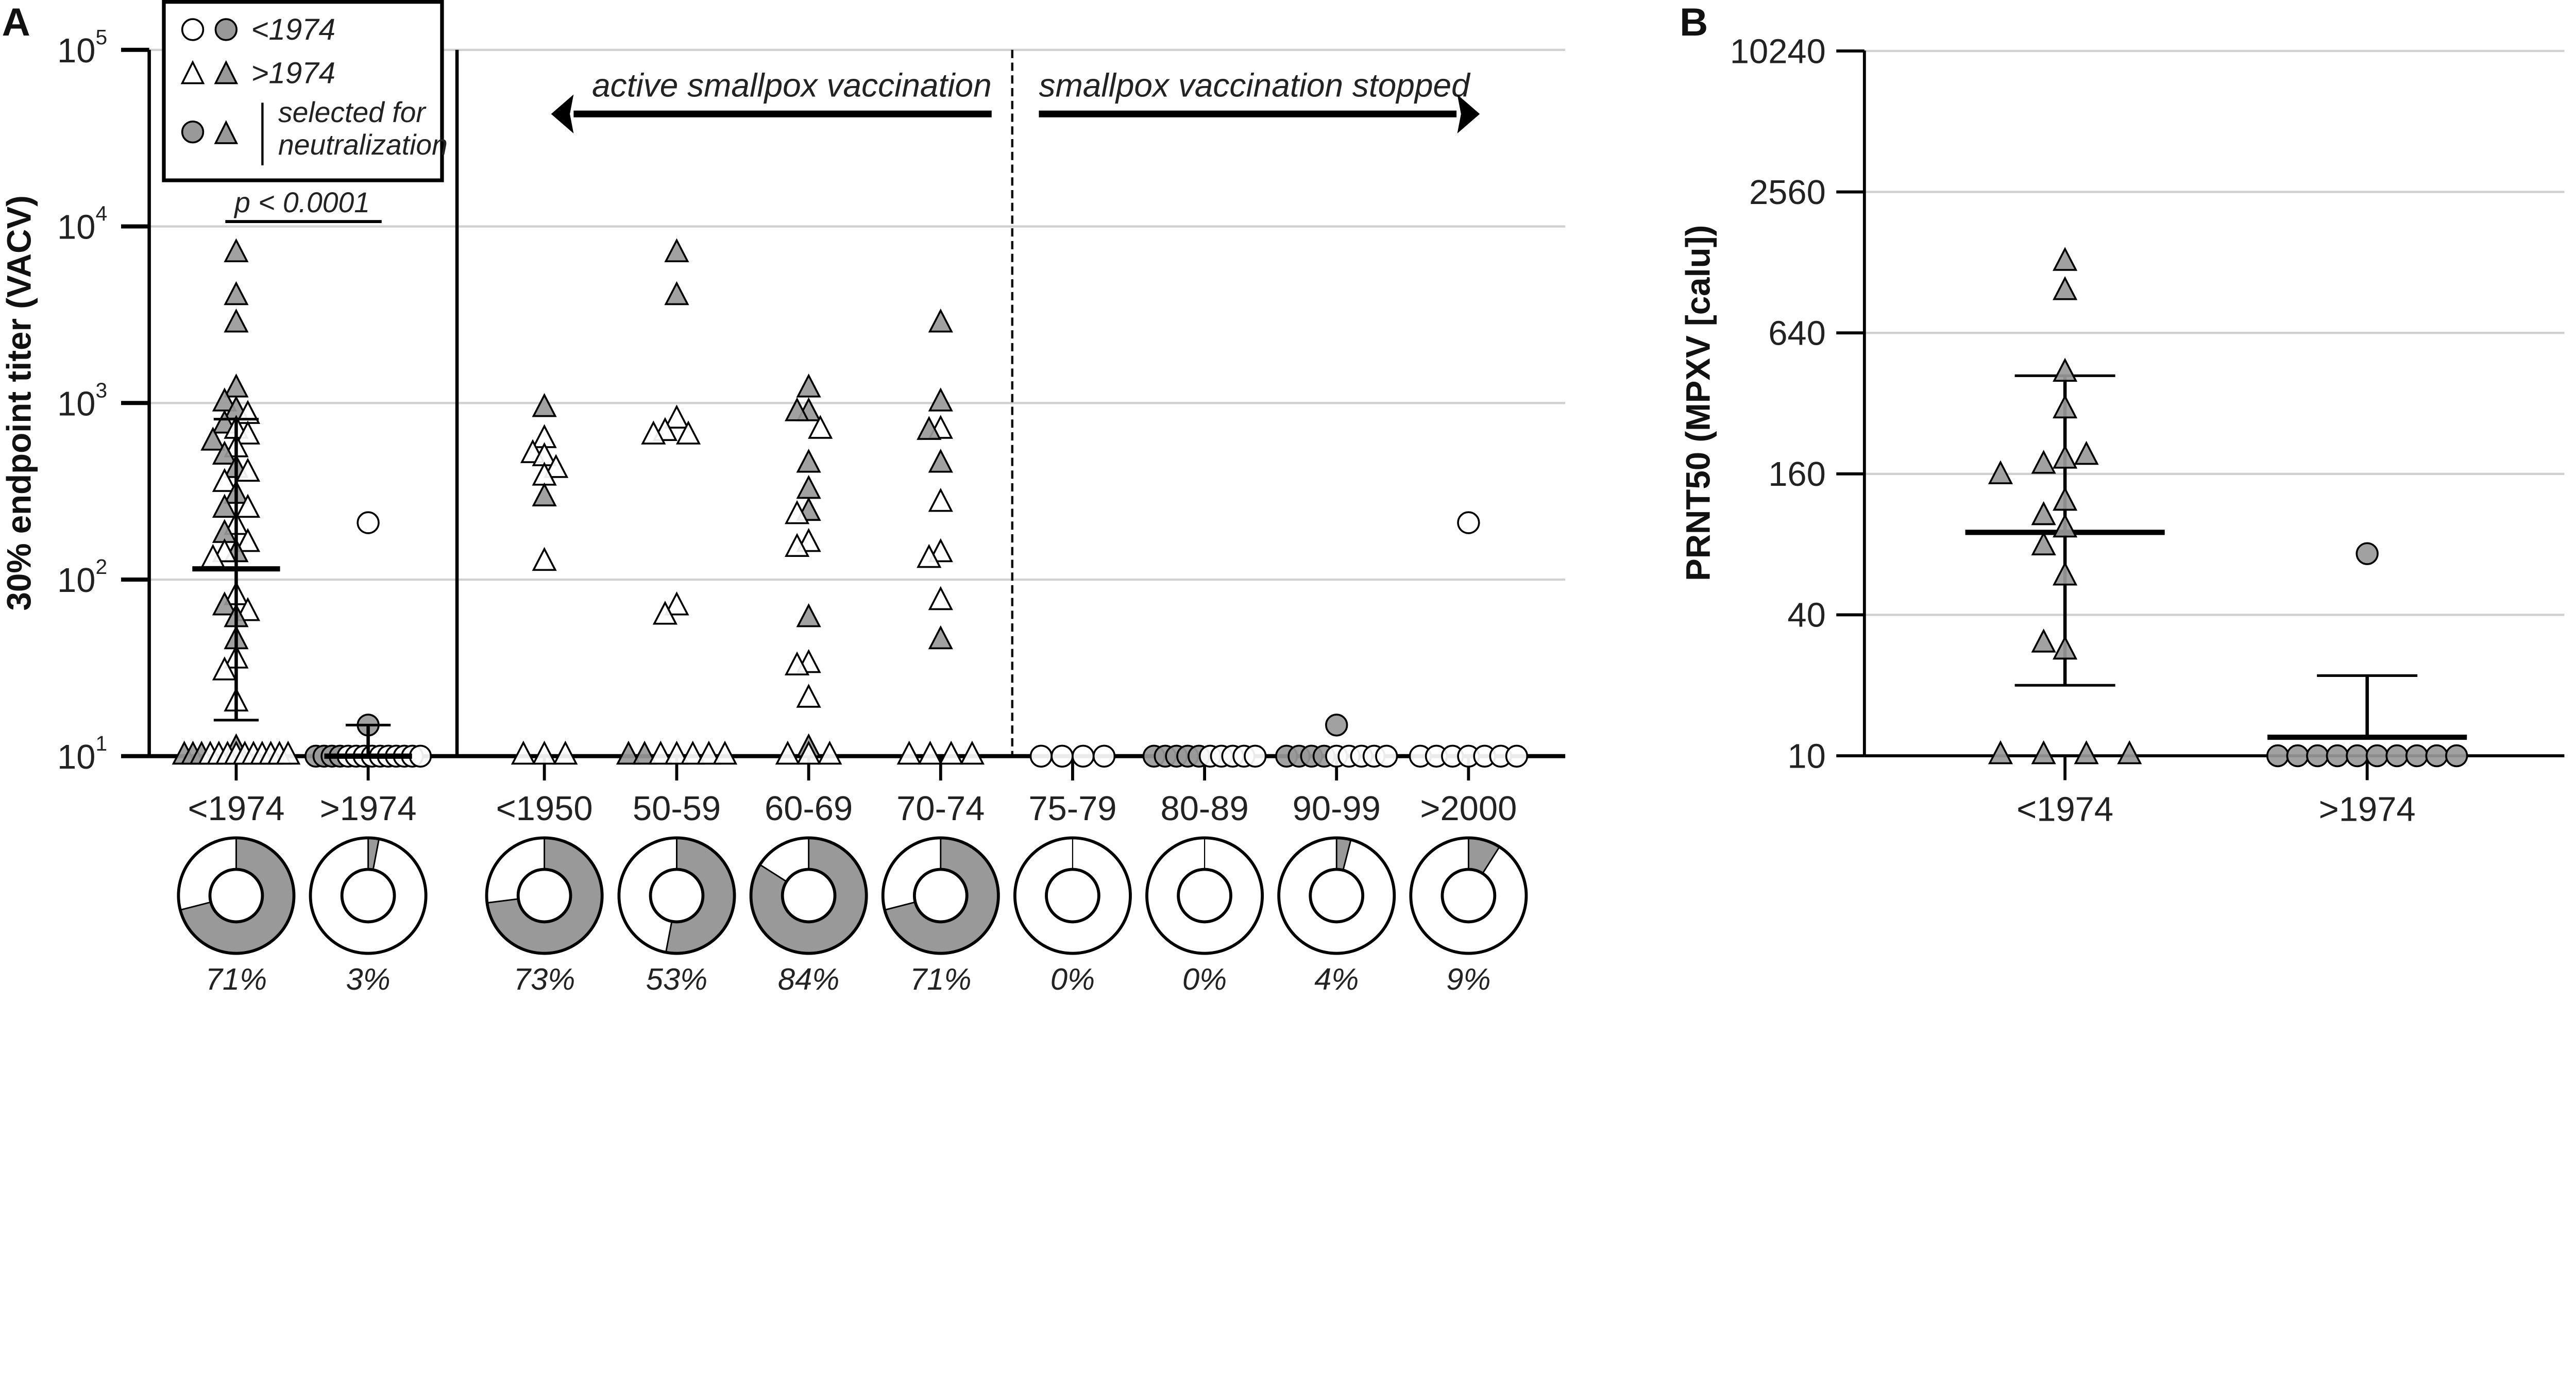  Describe the element at coordinates (16, 22) in the screenshot. I see `panel-a-letter: A` at that location.